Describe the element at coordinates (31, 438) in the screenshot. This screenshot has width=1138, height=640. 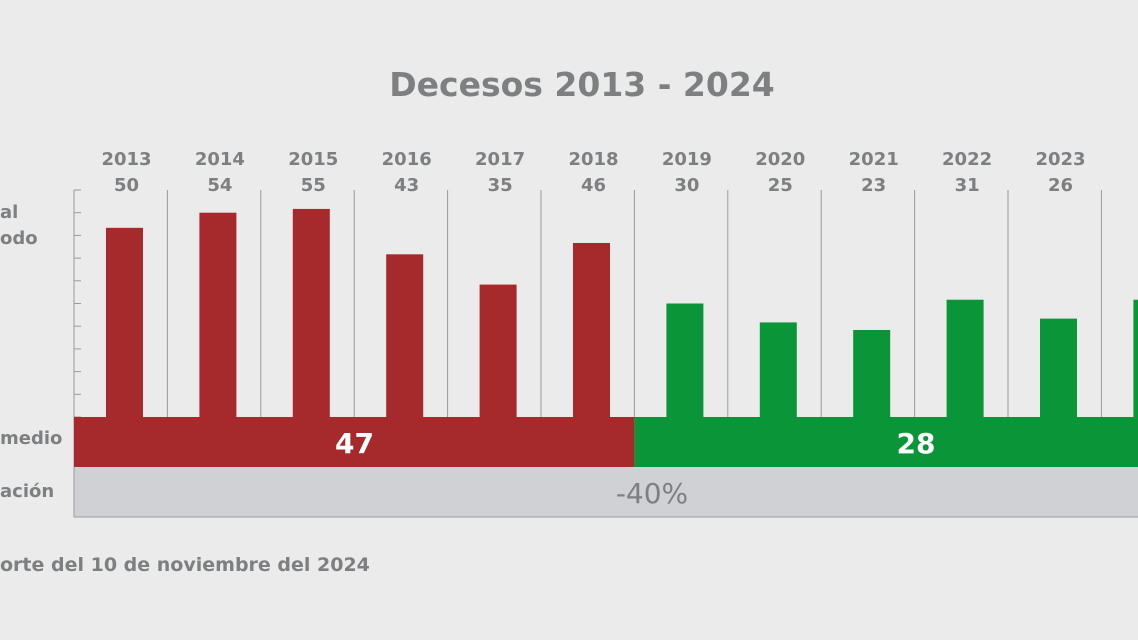
I see `row-label-average: medio` at that location.